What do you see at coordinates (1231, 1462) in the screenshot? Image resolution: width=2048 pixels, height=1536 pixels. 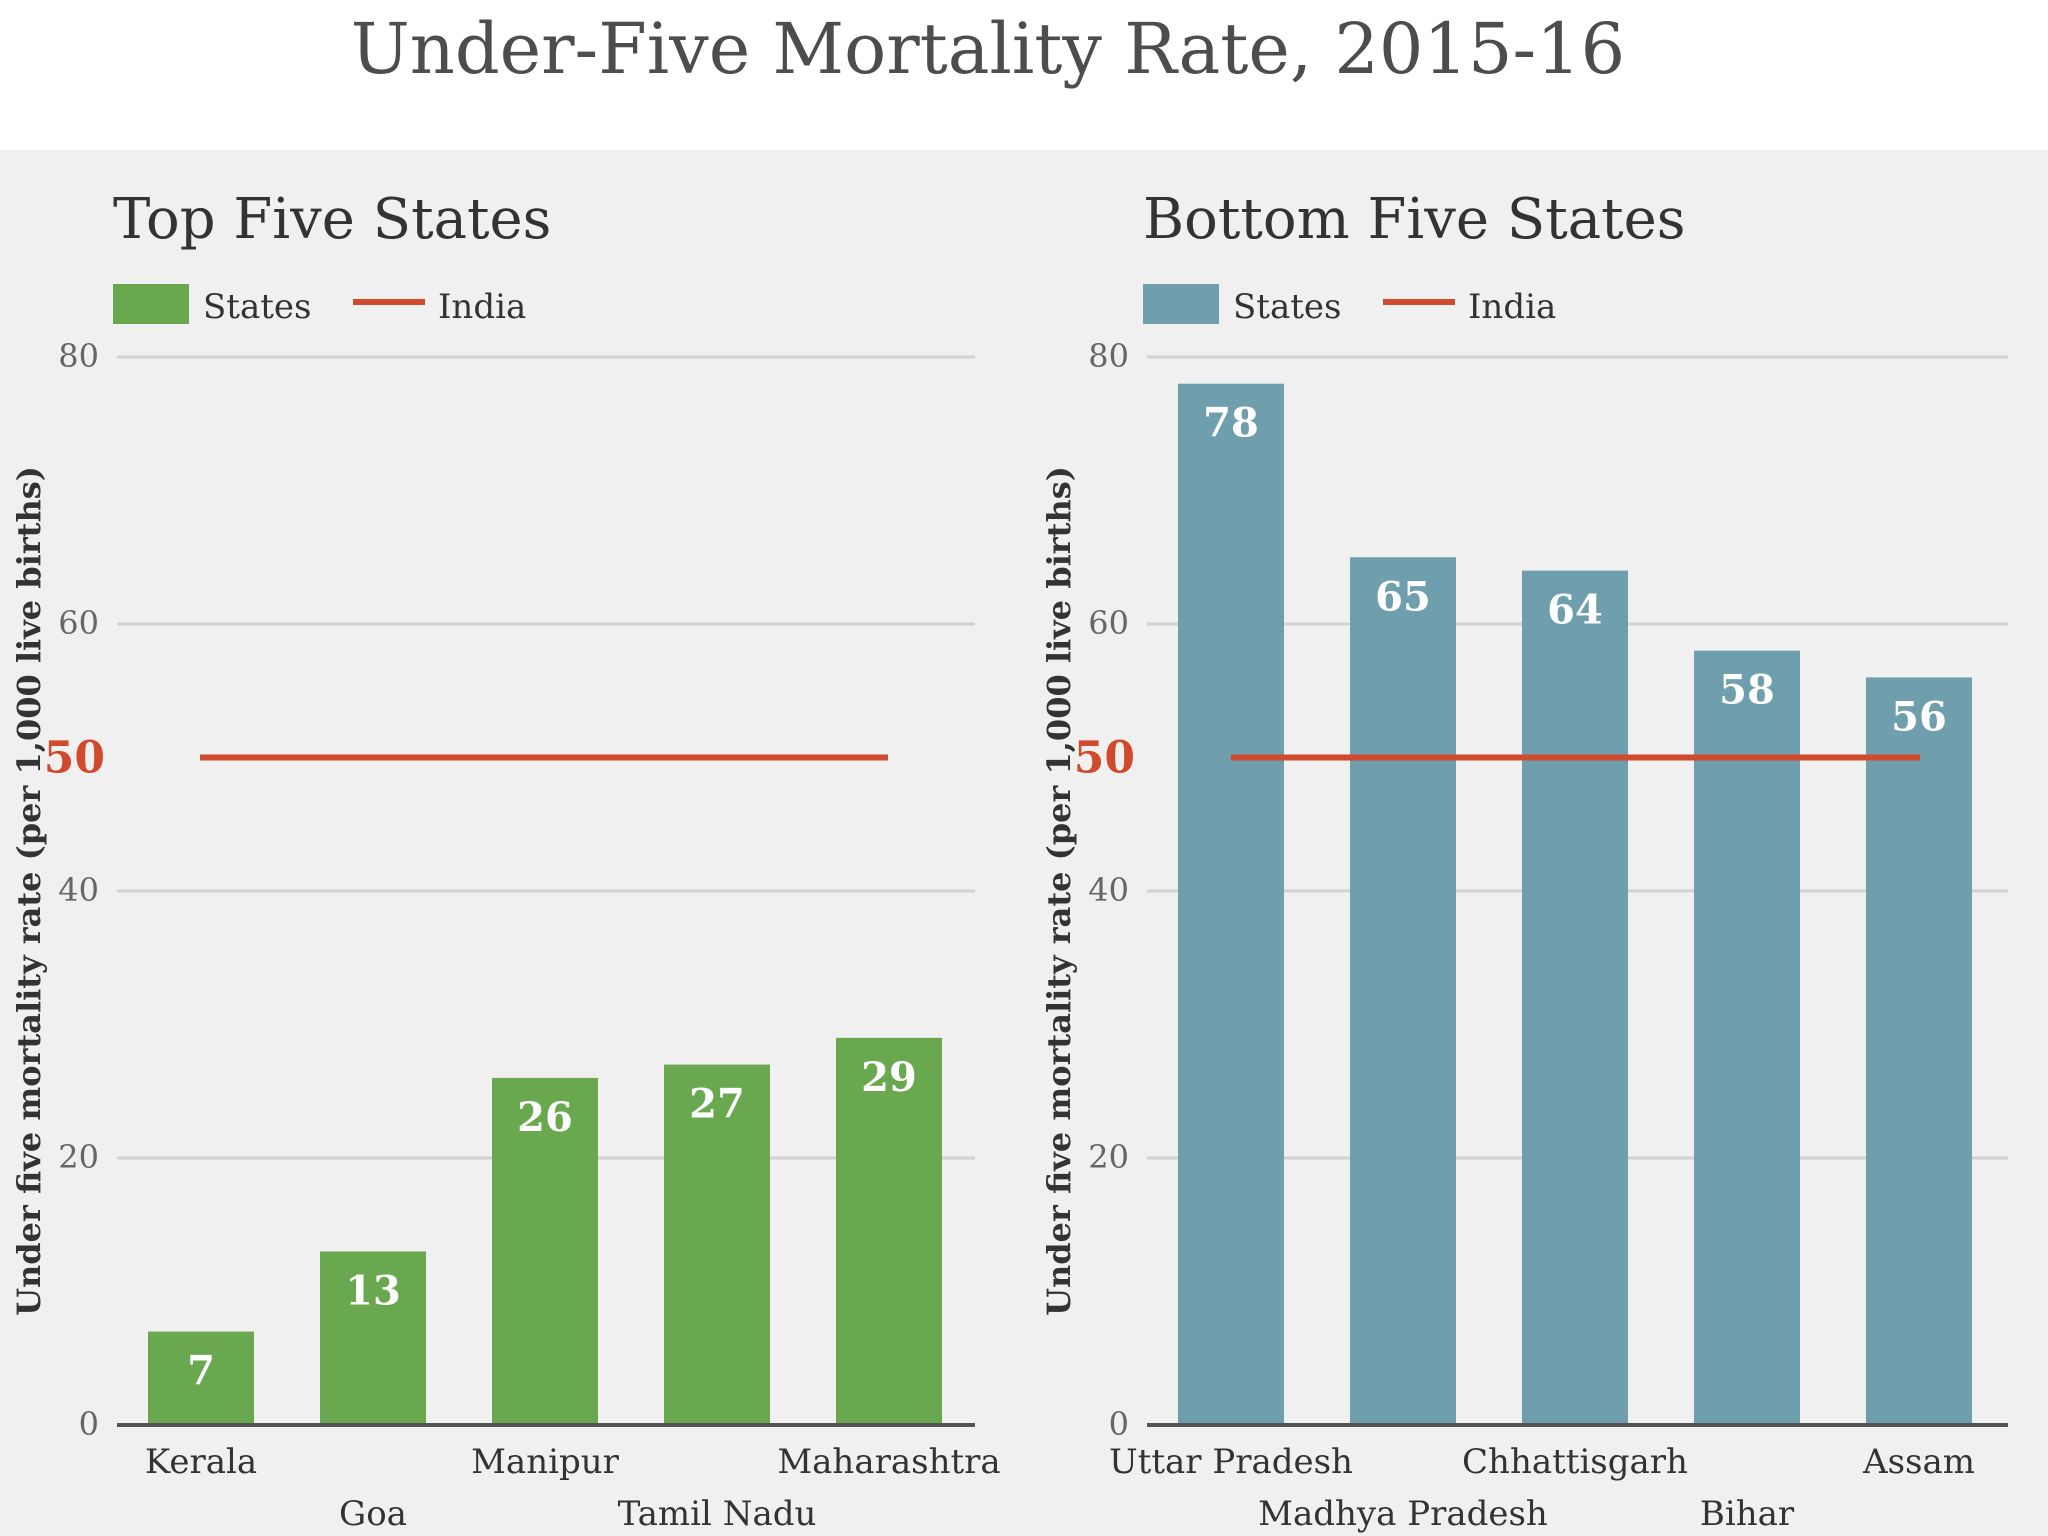 I see `x-category-label: Uttar Pradesh` at bounding box center [1231, 1462].